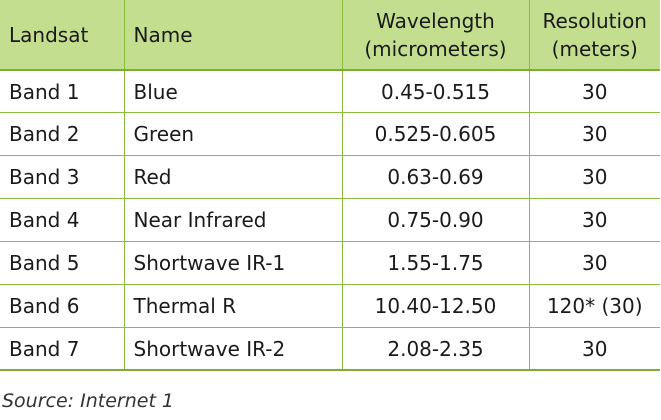  I want to click on cell-wavelength: 0.63-0.69, so click(436, 177).